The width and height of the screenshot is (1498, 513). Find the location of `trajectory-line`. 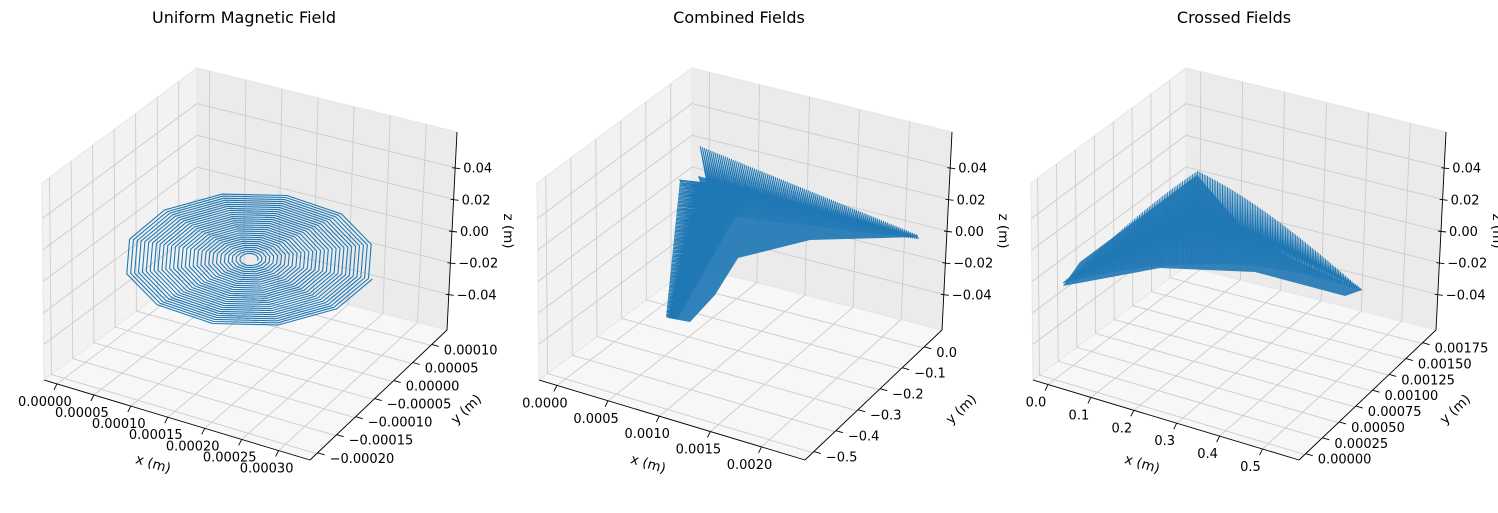

trajectory-line is located at coordinates (1212, 230).